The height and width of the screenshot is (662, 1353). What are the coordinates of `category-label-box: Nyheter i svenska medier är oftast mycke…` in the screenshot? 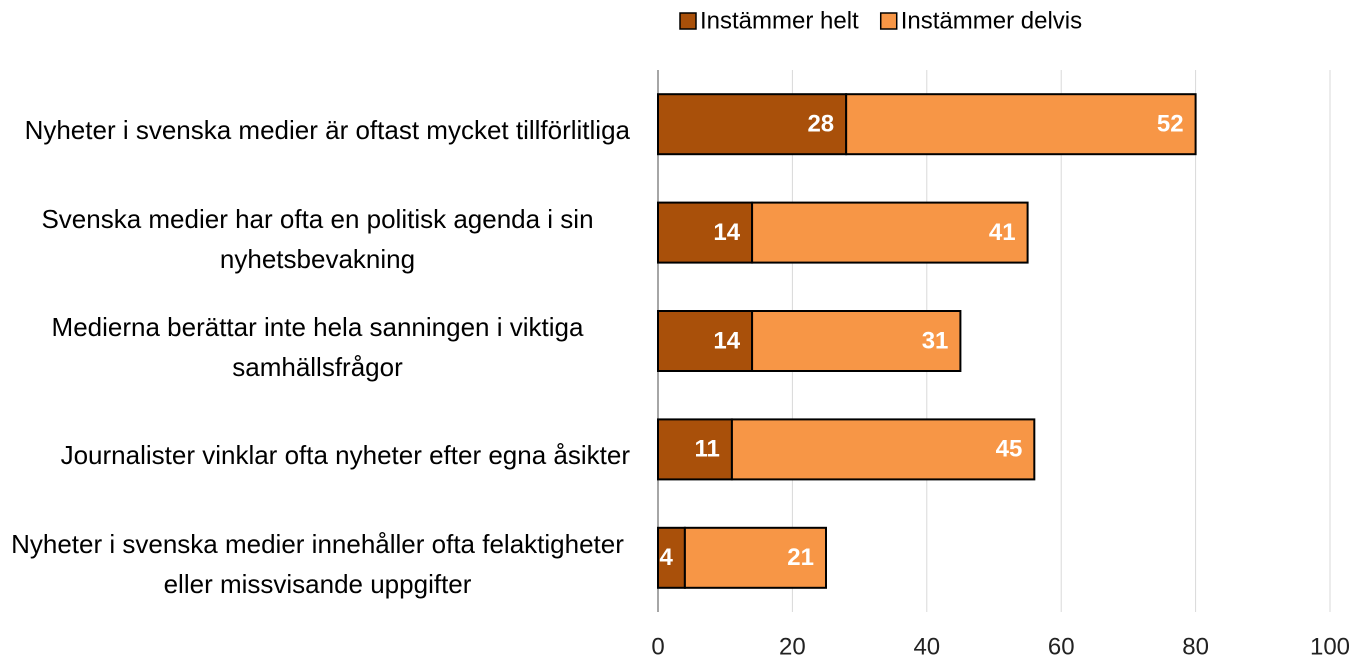 It's located at (315, 130).